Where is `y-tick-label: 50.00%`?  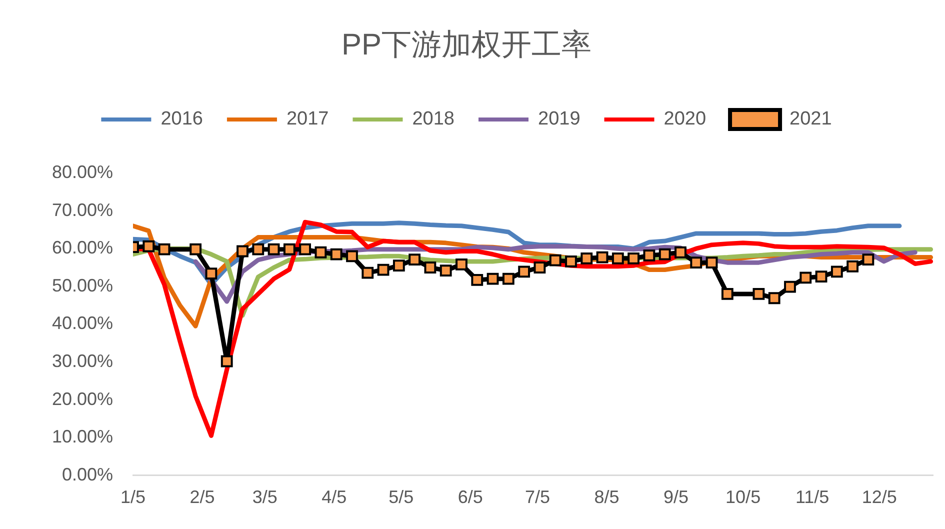 y-tick-label: 50.00% is located at coordinates (82, 285).